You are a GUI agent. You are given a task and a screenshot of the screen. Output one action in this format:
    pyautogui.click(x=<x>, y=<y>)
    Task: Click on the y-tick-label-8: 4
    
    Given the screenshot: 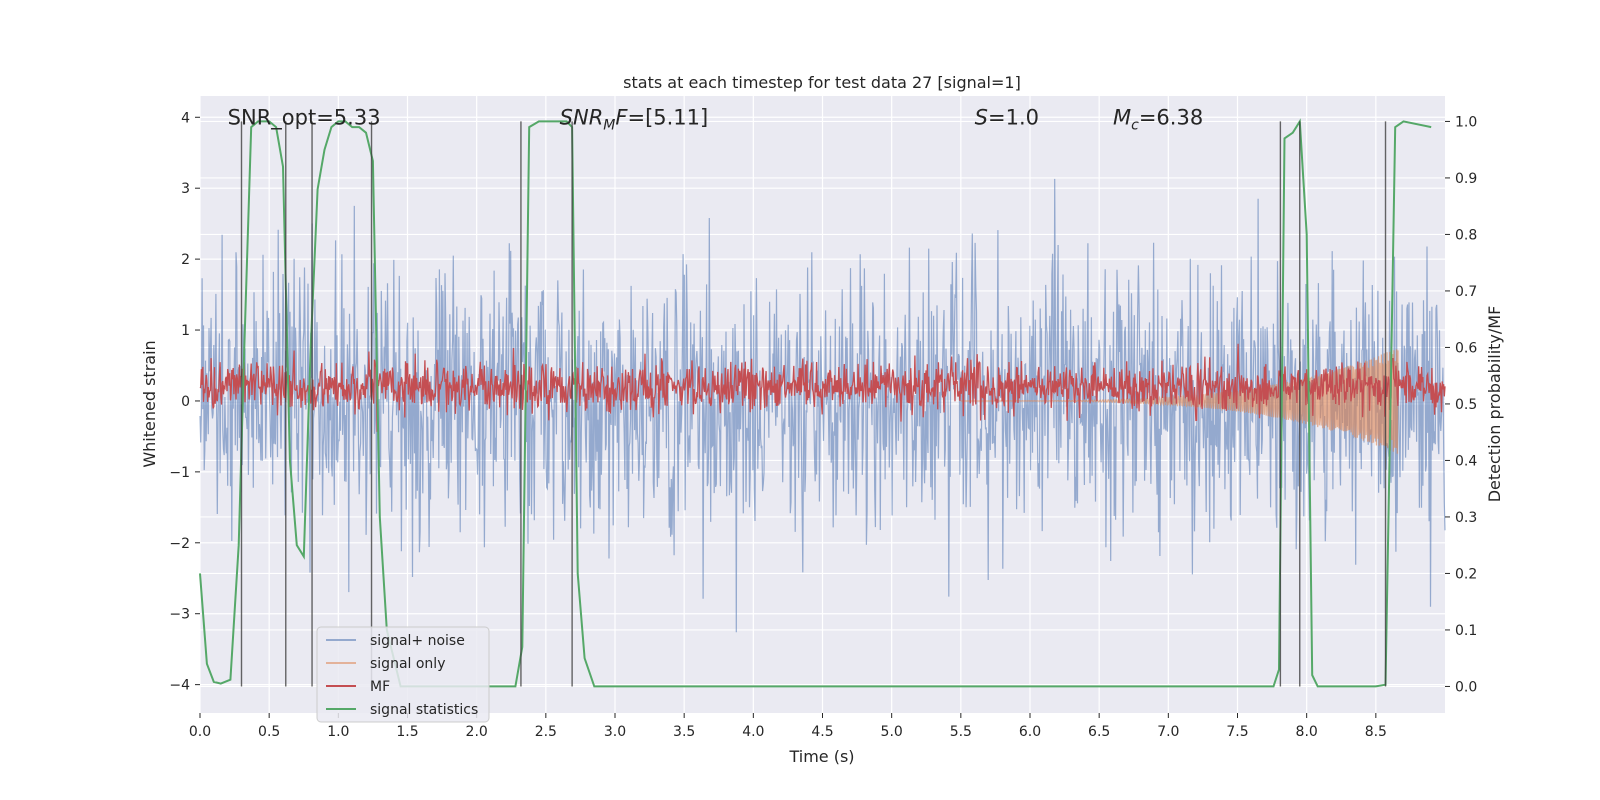 What is the action you would take?
    pyautogui.click(x=185, y=118)
    